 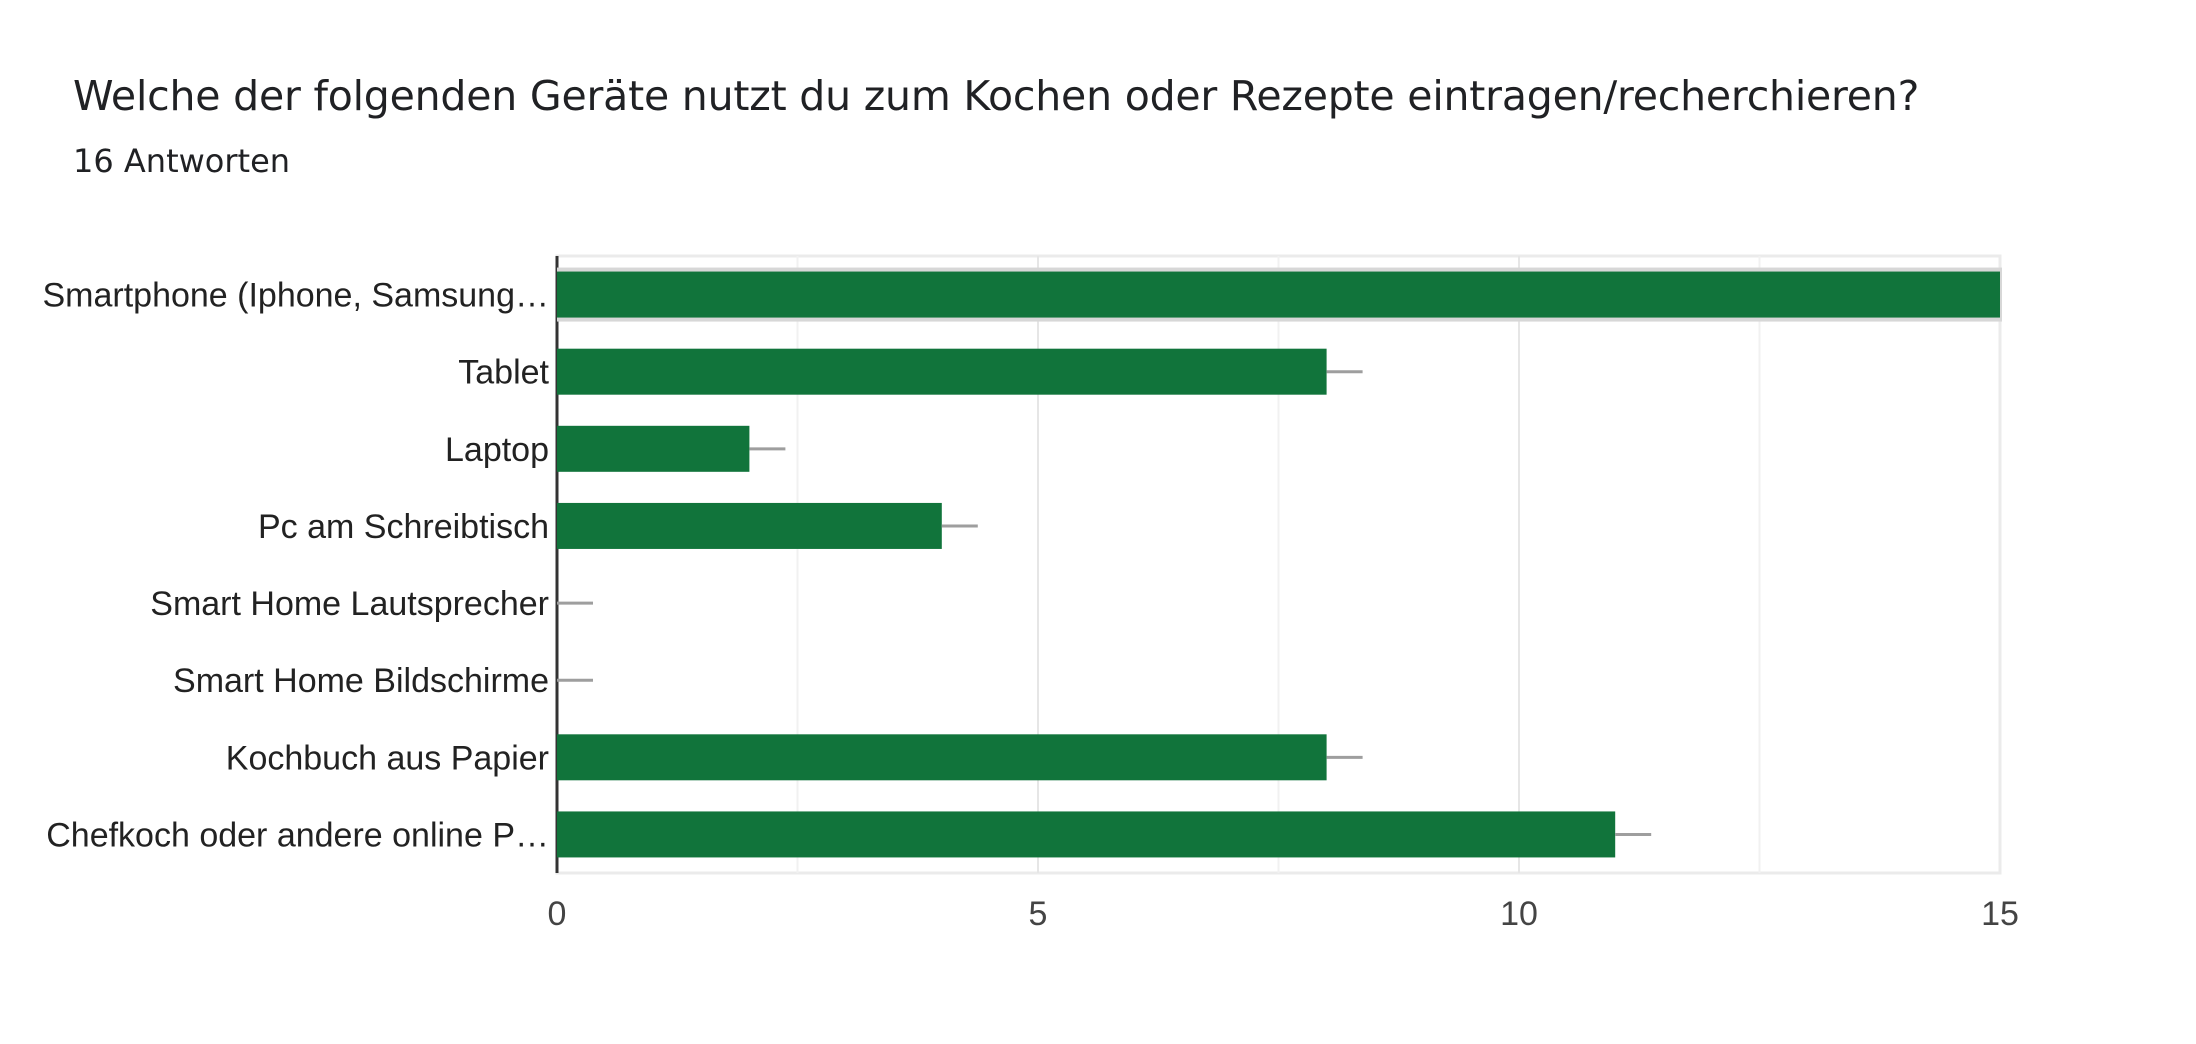 I want to click on category-label: Tablet, so click(x=503, y=373).